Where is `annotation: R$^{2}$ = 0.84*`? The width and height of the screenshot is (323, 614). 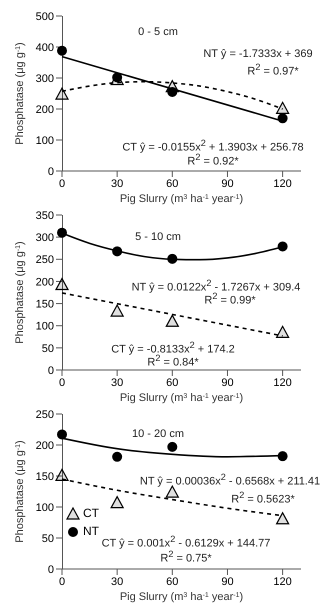 annotation: R$^{2}$ = 0.84* is located at coordinates (173, 361).